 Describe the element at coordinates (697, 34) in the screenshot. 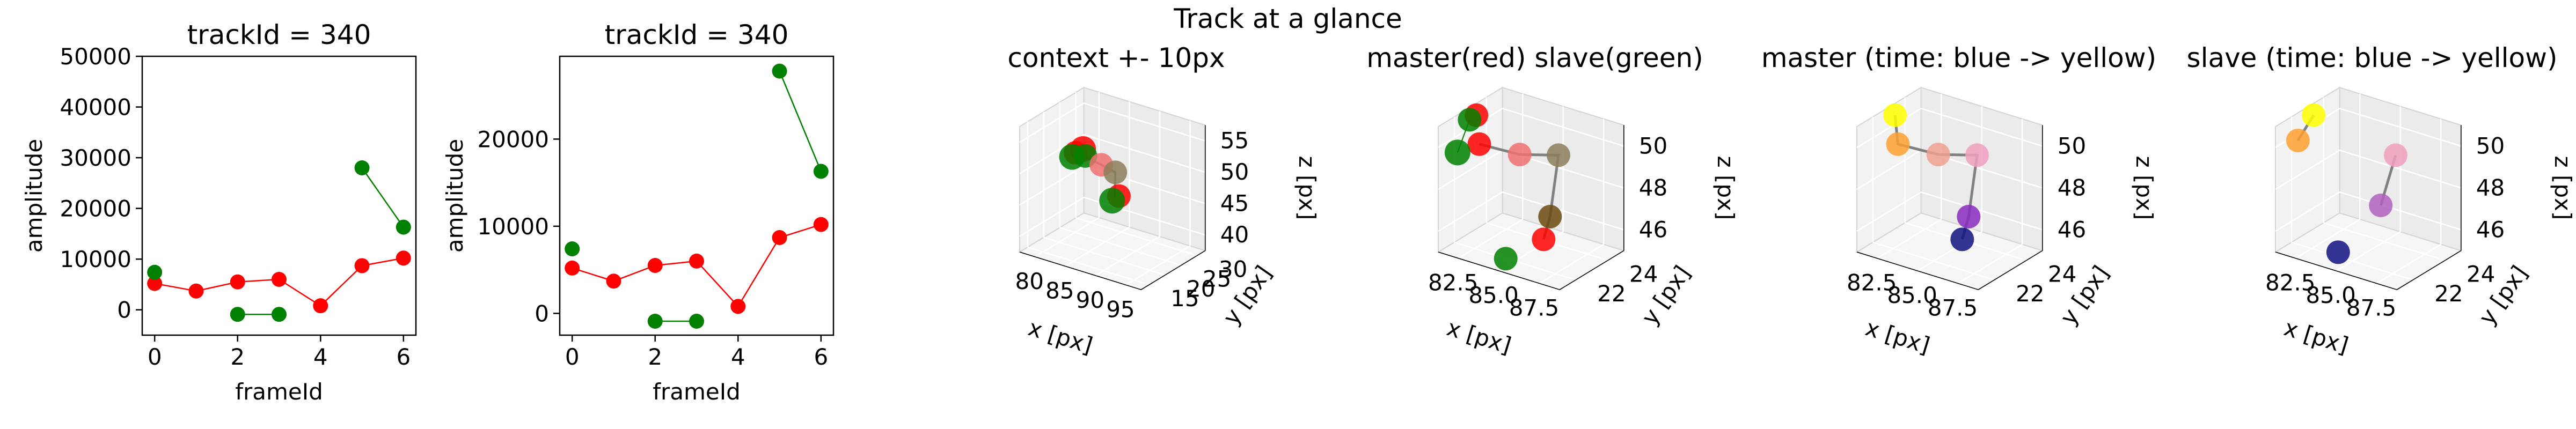

I see `panel-2-title: trackId = 340` at that location.